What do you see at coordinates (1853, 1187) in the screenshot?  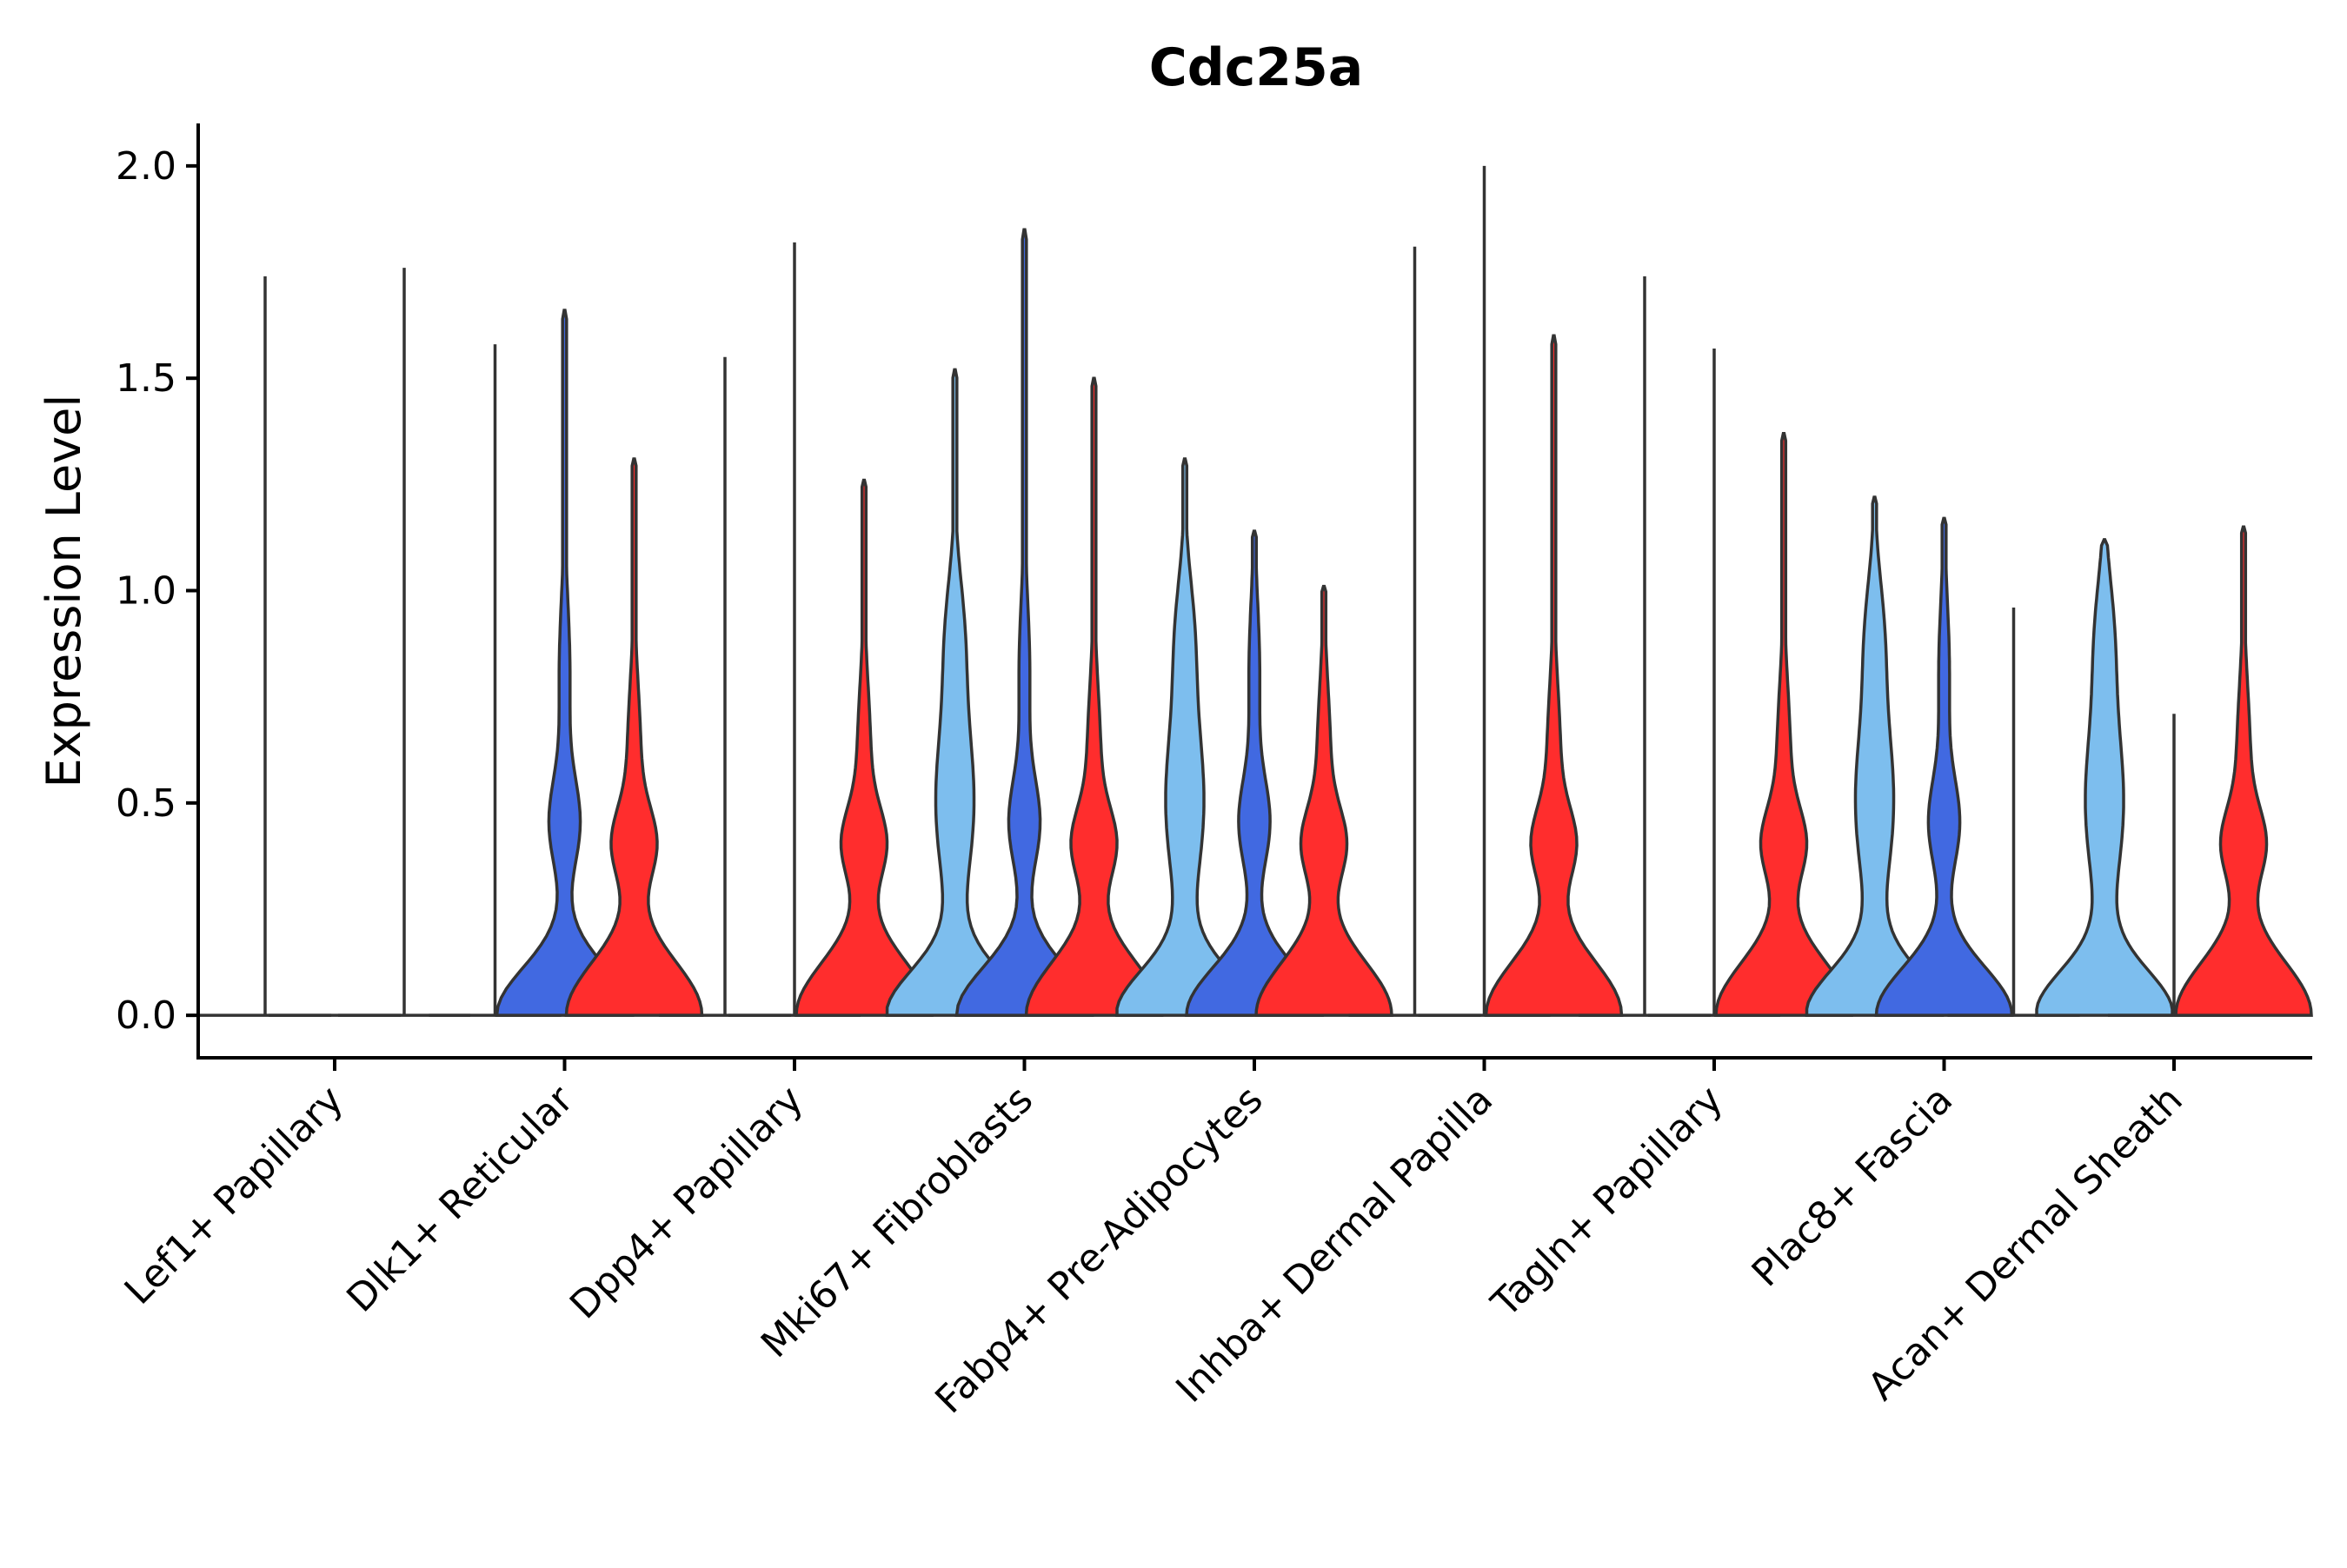 I see `x-tick-label: Plac8+ Fascia` at bounding box center [1853, 1187].